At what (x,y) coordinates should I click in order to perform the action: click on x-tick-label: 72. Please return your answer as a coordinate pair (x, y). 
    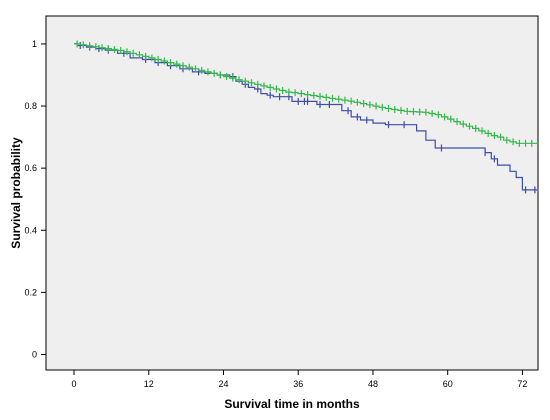
    Looking at the image, I should click on (522, 384).